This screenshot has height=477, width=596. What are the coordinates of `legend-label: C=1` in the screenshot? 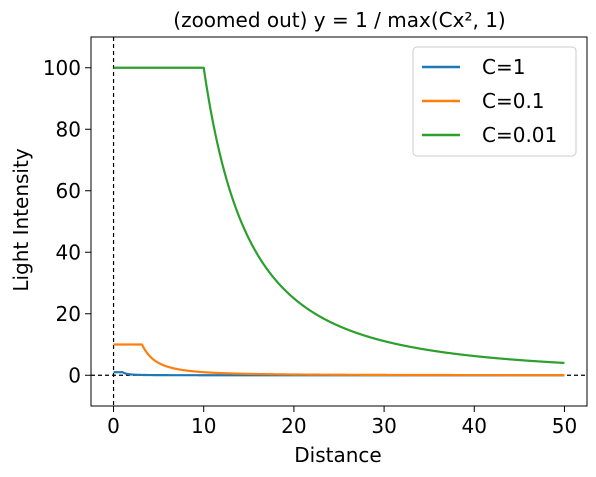 It's located at (503, 67).